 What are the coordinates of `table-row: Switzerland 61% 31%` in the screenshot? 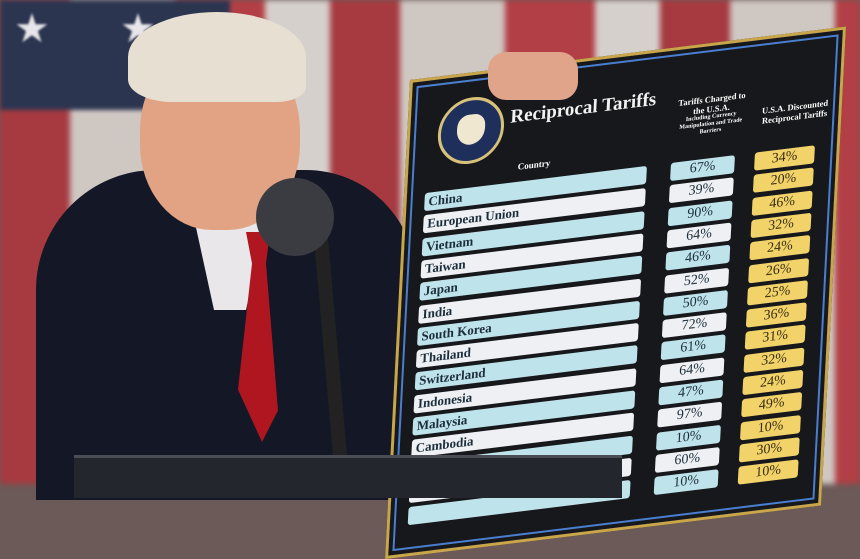 It's located at (610, 357).